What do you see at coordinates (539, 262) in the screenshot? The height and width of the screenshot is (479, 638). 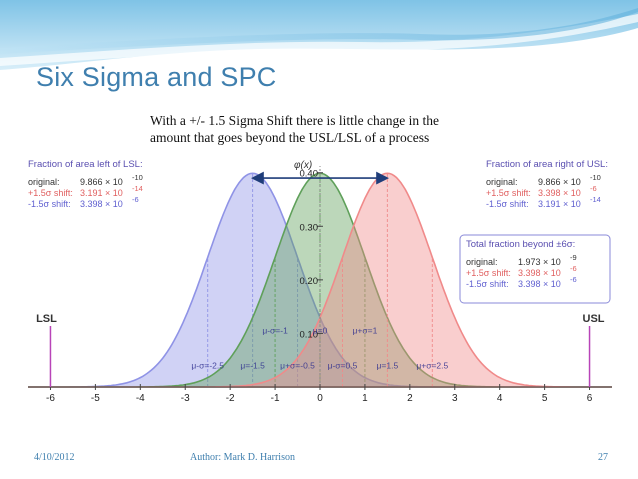 I see `annotation-row-value-total-0: 1.973 × 10` at bounding box center [539, 262].